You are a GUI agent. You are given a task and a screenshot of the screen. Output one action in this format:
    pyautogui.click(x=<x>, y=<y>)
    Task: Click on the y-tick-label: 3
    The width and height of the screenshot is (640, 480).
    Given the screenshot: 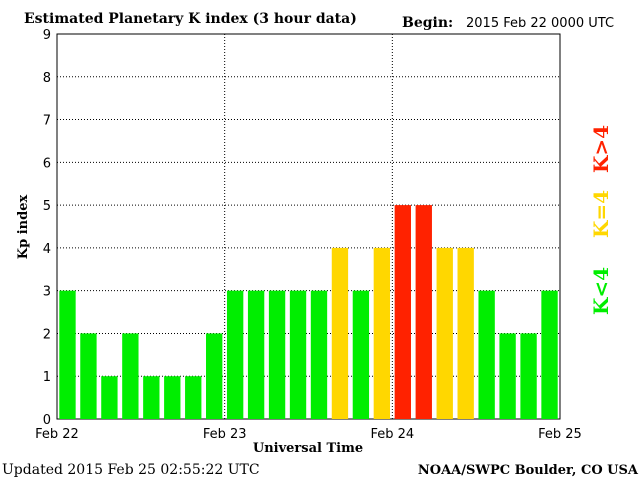 What is the action you would take?
    pyautogui.click(x=47, y=292)
    